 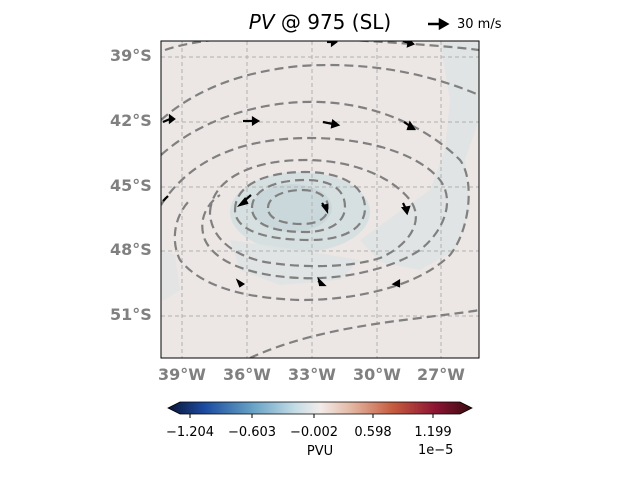 I want to click on lat-label: 51°S, so click(x=131, y=314).